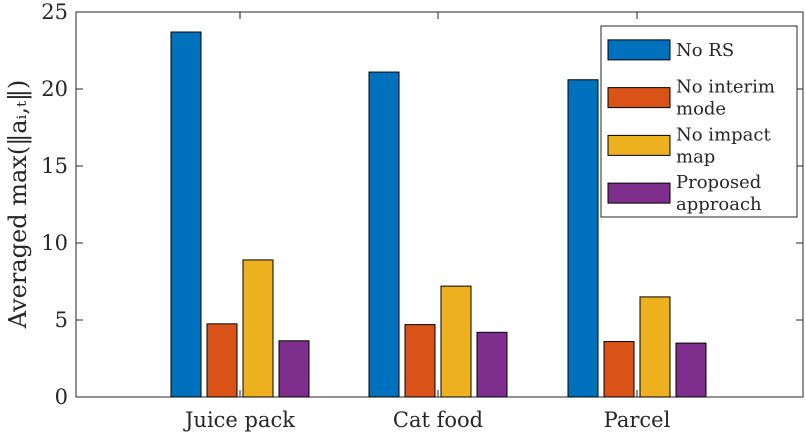  I want to click on bar-no-rs-parcel, so click(583, 238).